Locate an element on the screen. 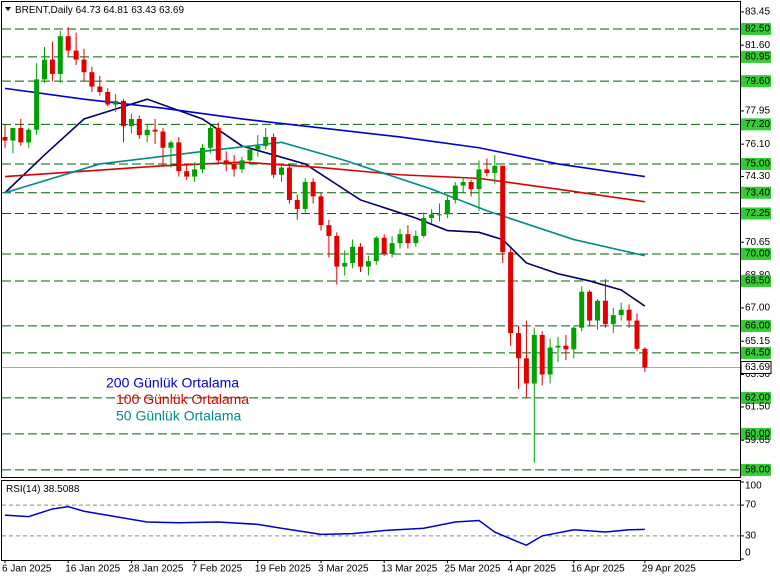 This screenshot has height=585, width=780. y-tick-label: 73.40 is located at coordinates (757, 192).